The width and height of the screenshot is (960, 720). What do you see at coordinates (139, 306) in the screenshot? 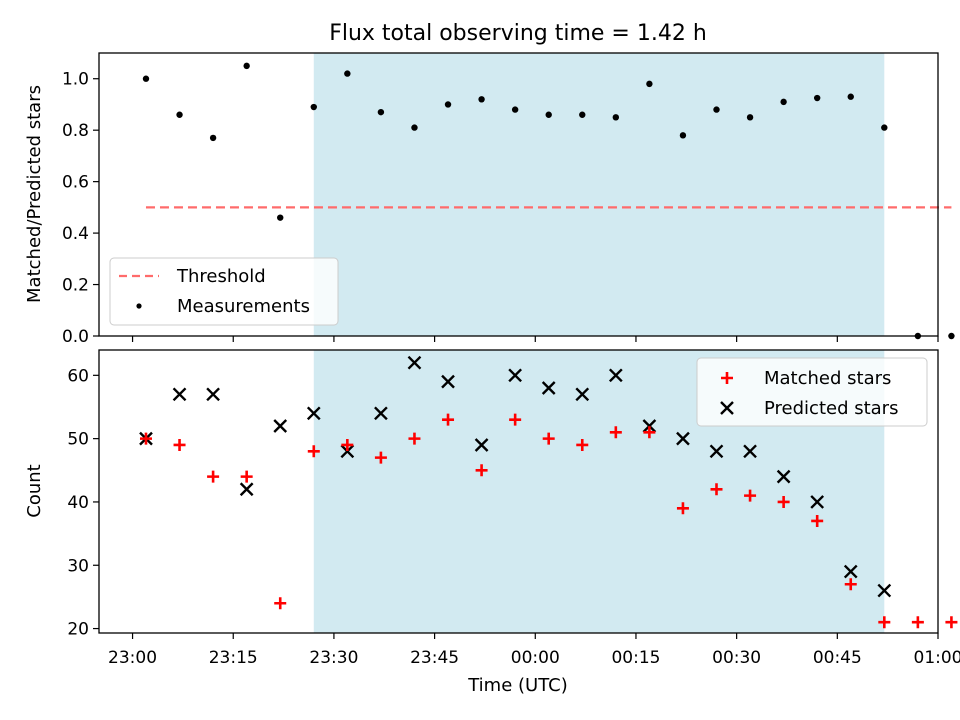
I see `legend-measurements-swatch` at bounding box center [139, 306].